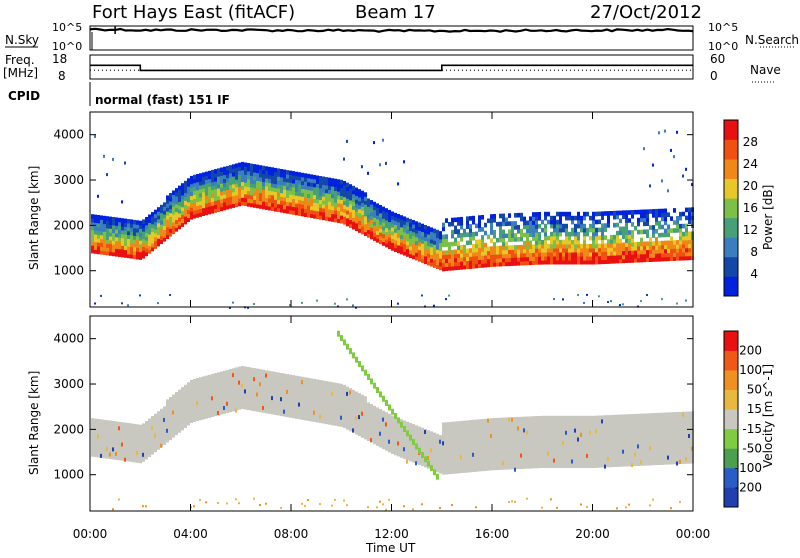 The height and width of the screenshot is (558, 800). Describe the element at coordinates (68, 135) in the screenshot. I see `y-tick-label: 4000` at that location.